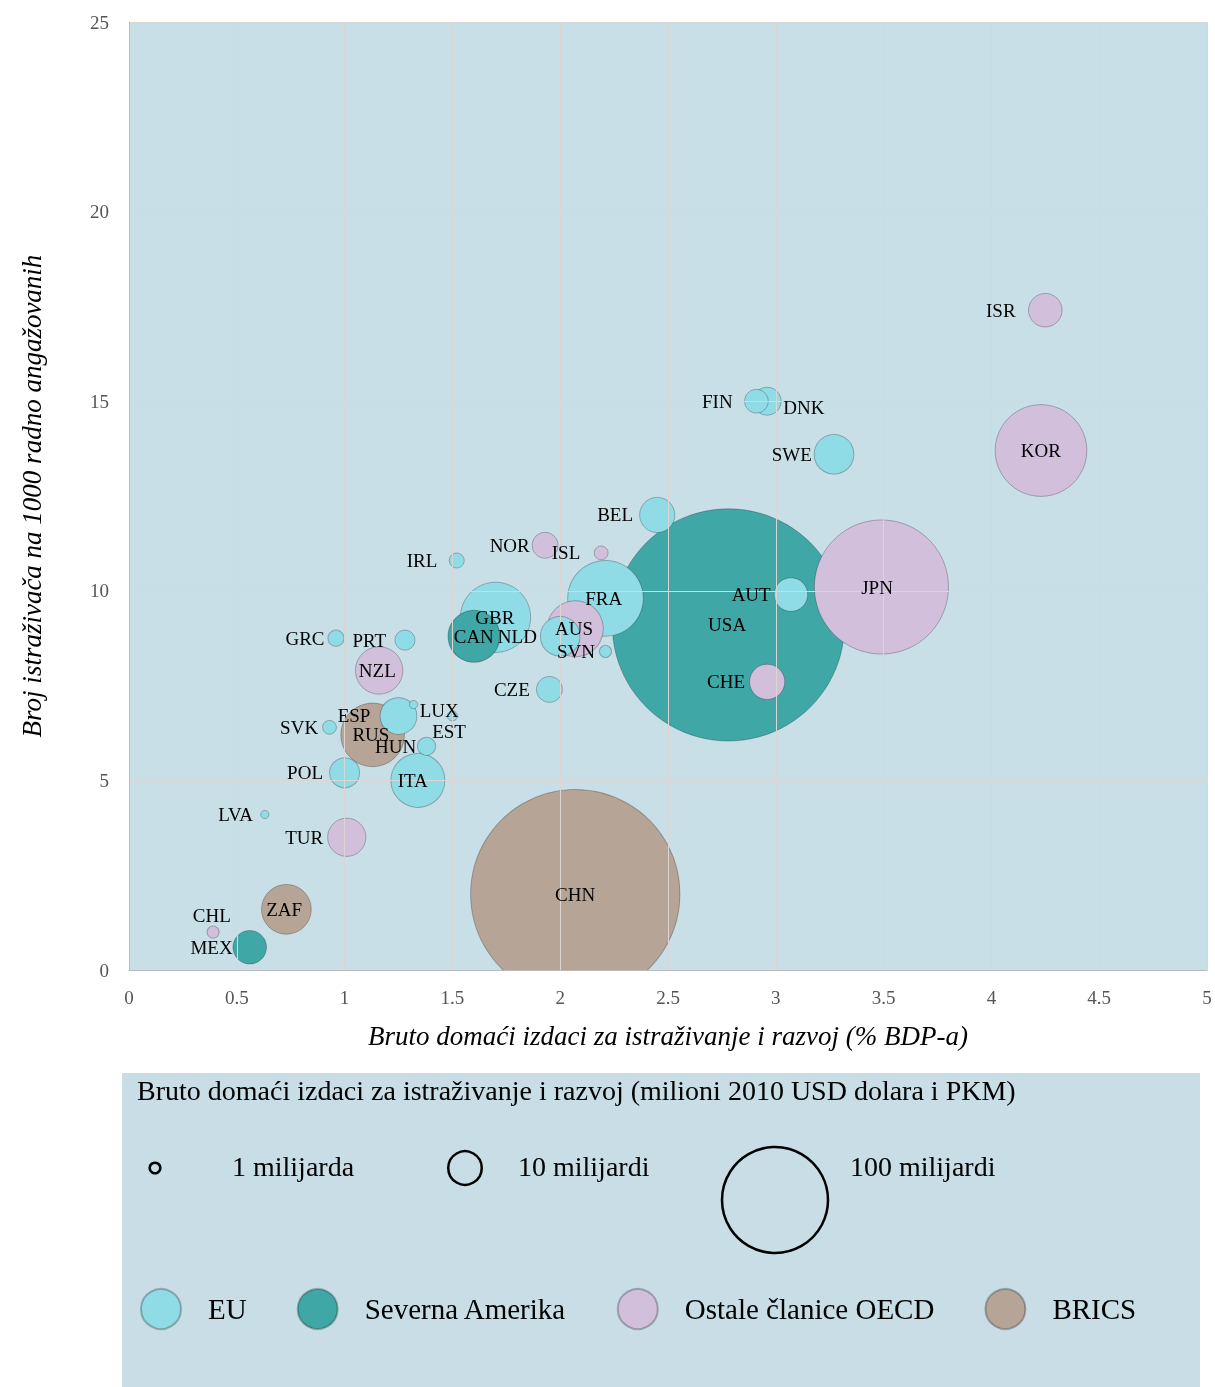 This screenshot has width=1215, height=1387. What do you see at coordinates (566, 553) in the screenshot?
I see `data-label: ISL` at bounding box center [566, 553].